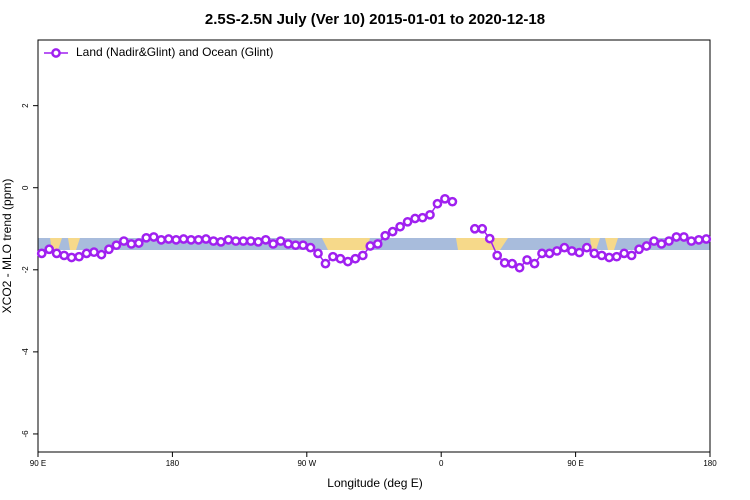 The height and width of the screenshot is (500, 750). I want to click on y-tick-label: -6, so click(25, 434).